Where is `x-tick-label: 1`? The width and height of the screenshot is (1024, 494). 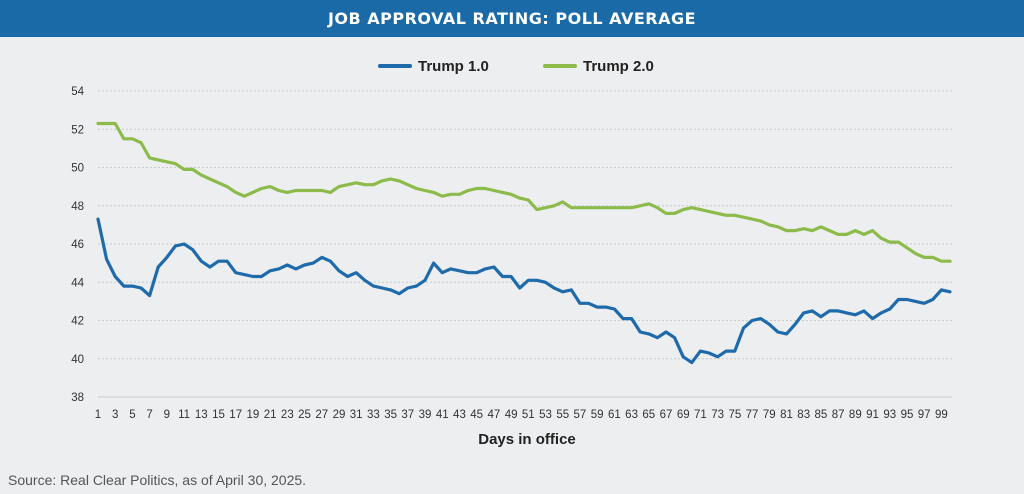
x-tick-label: 1 is located at coordinates (98, 415).